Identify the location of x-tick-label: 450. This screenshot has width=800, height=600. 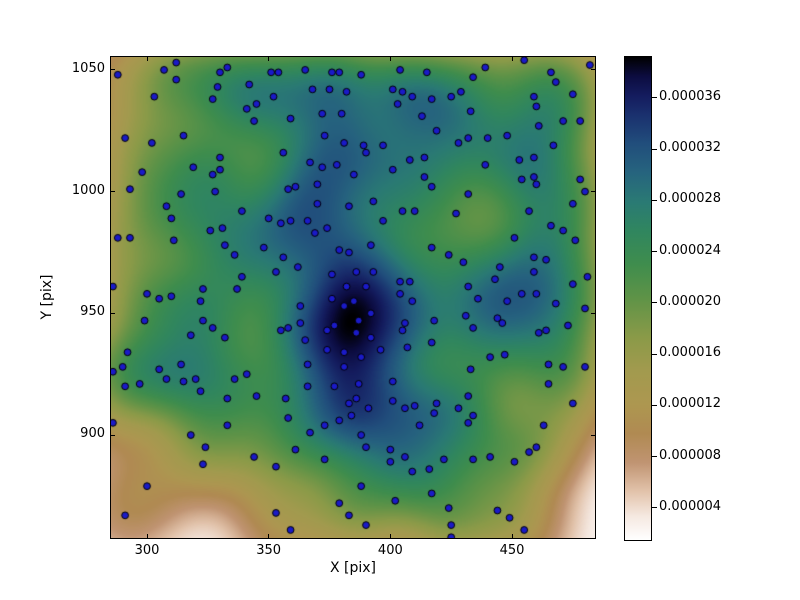
(512, 550).